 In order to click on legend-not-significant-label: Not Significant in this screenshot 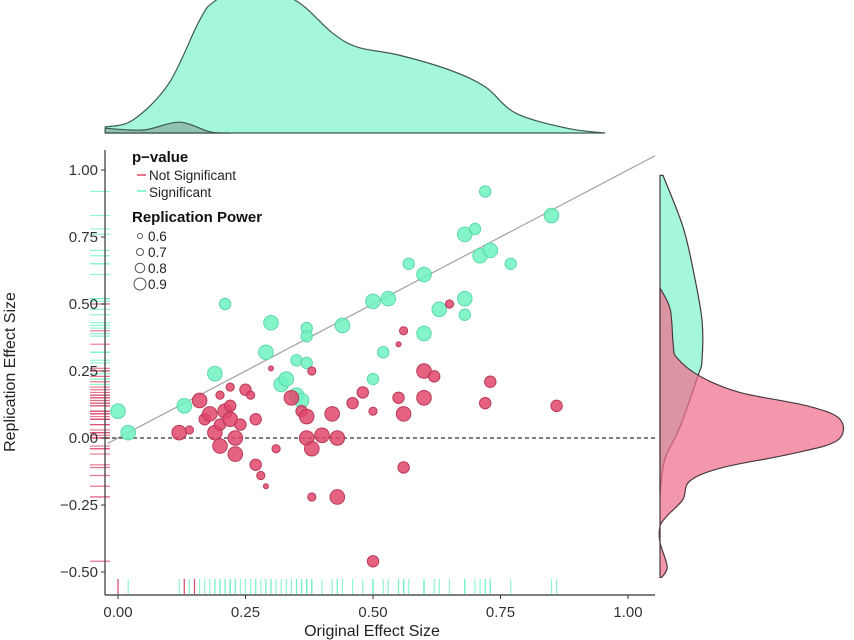, I will do `click(192, 175)`.